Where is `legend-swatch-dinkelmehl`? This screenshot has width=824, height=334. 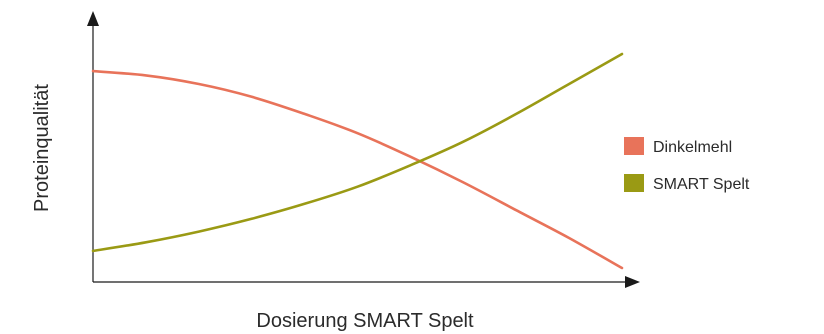
legend-swatch-dinkelmehl is located at coordinates (634, 146).